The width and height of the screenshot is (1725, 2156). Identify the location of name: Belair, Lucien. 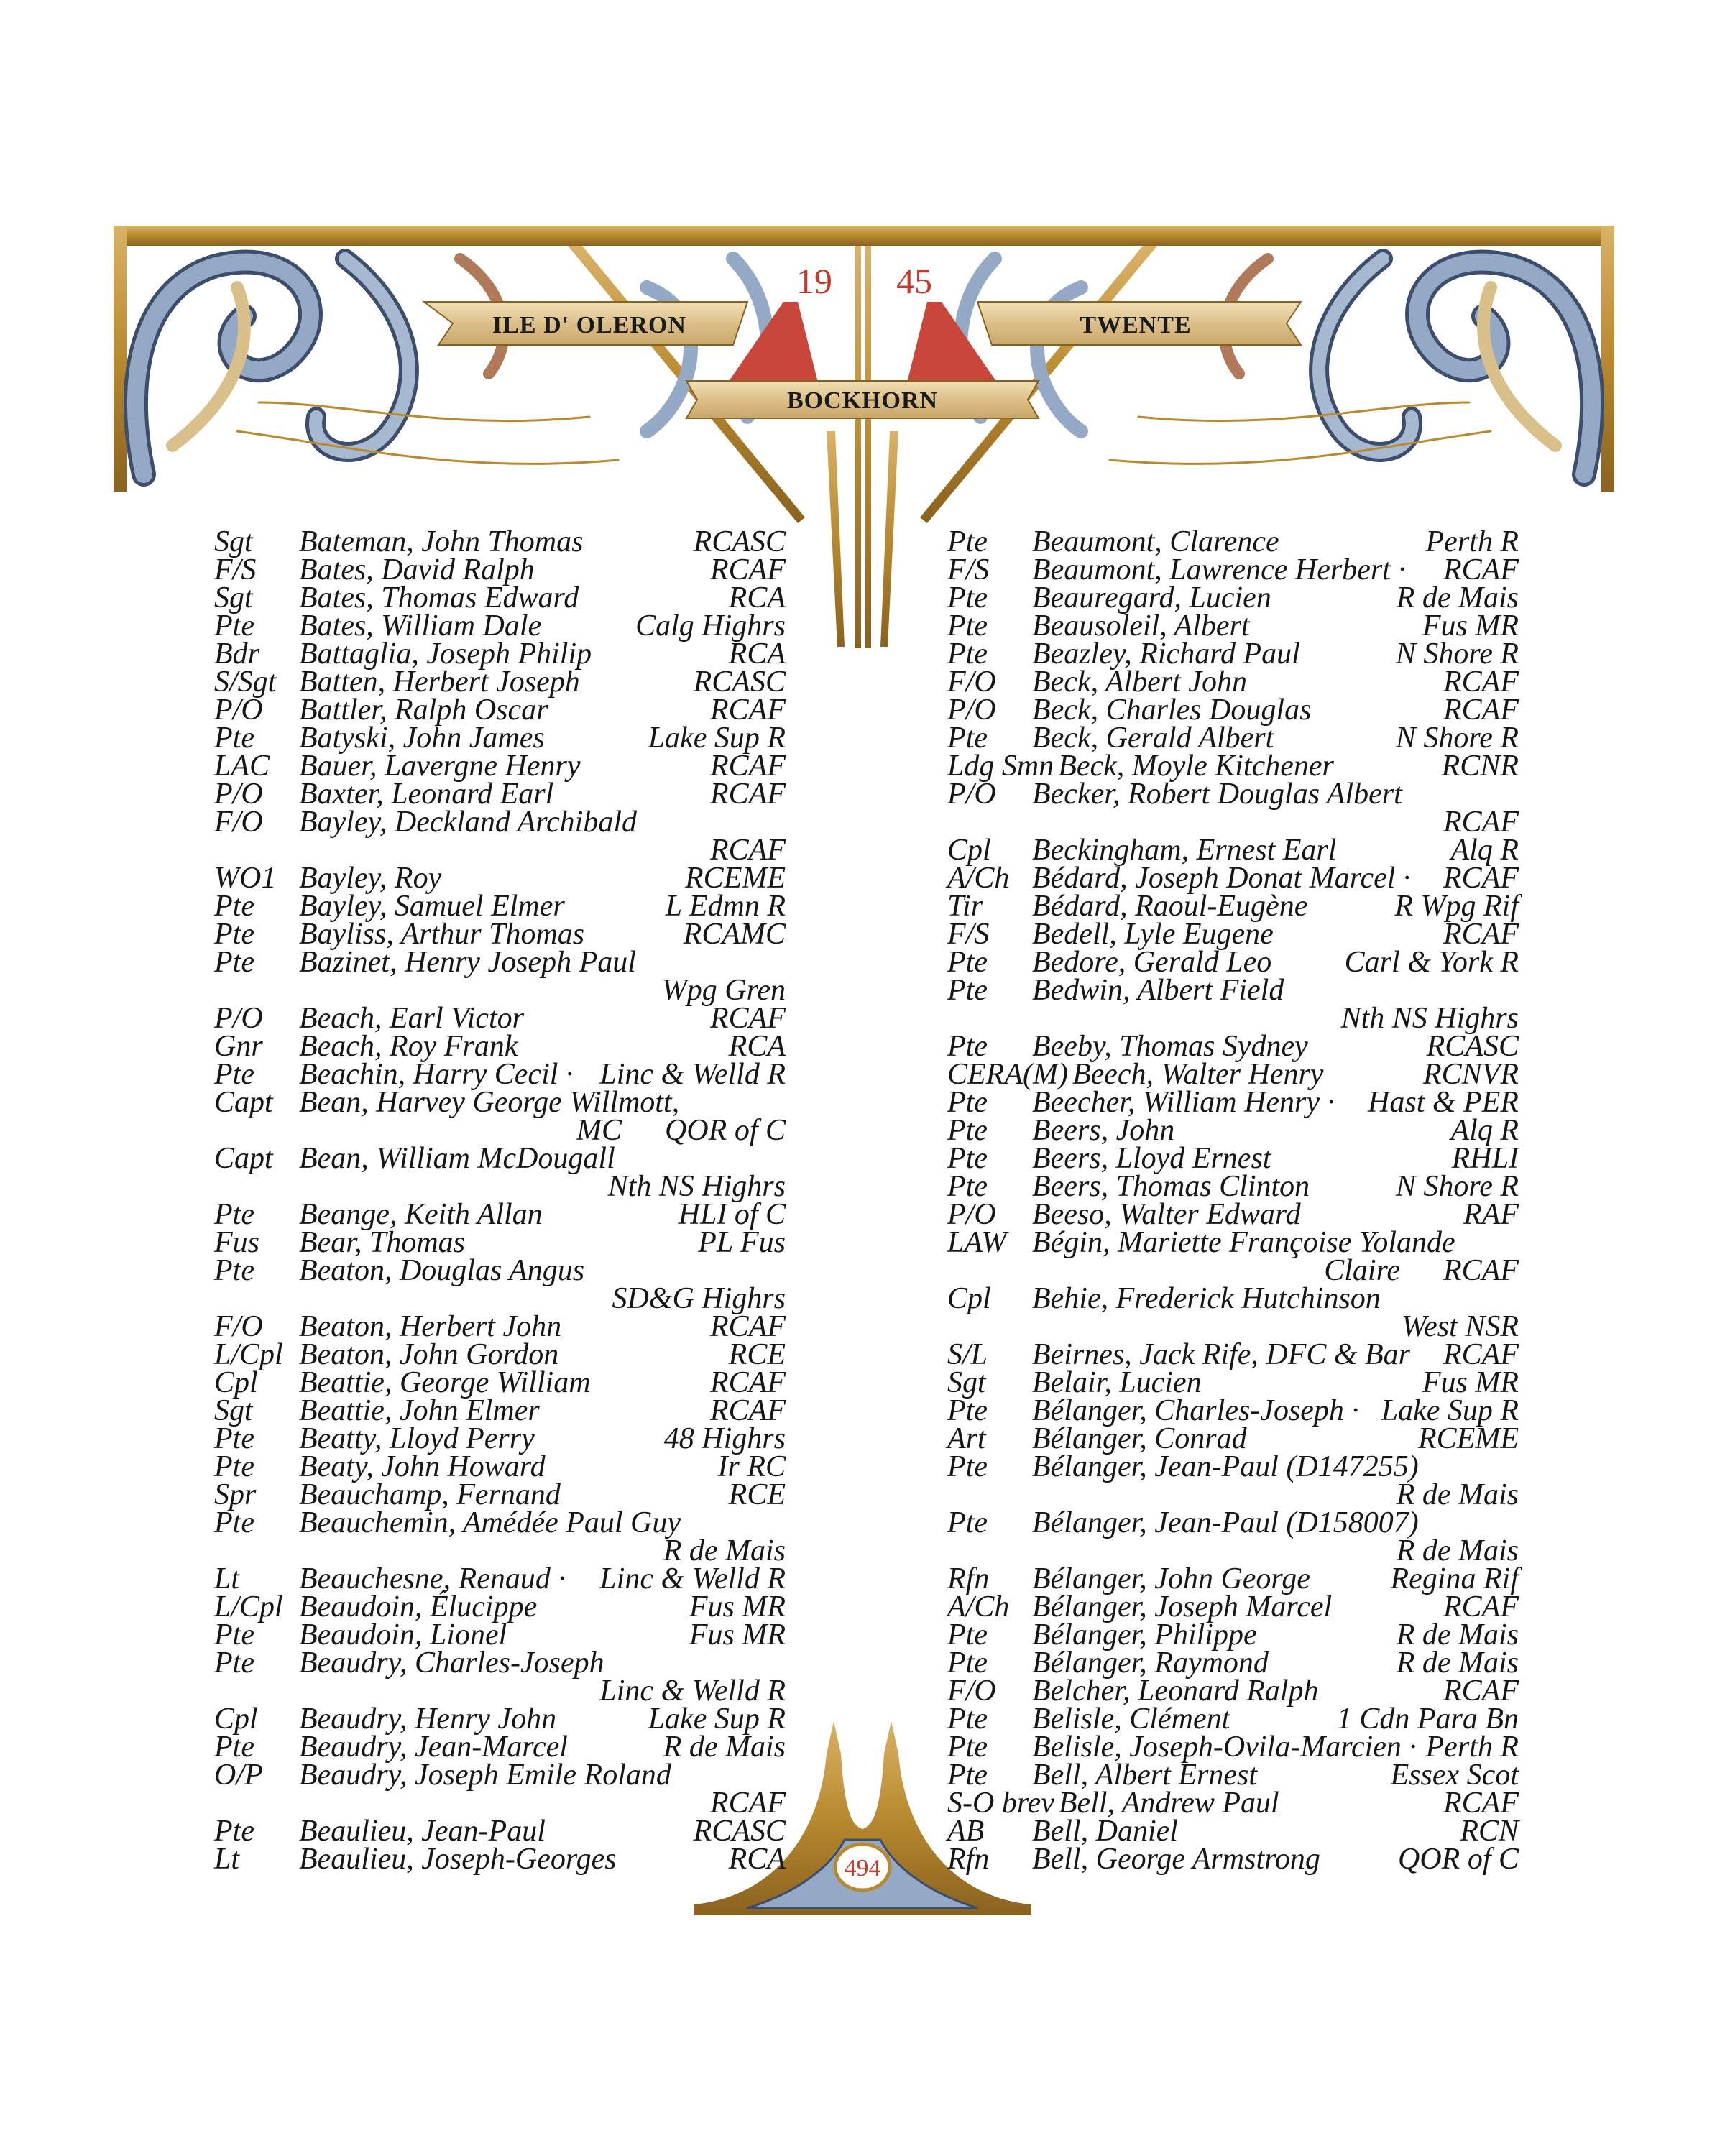
(1117, 1382).